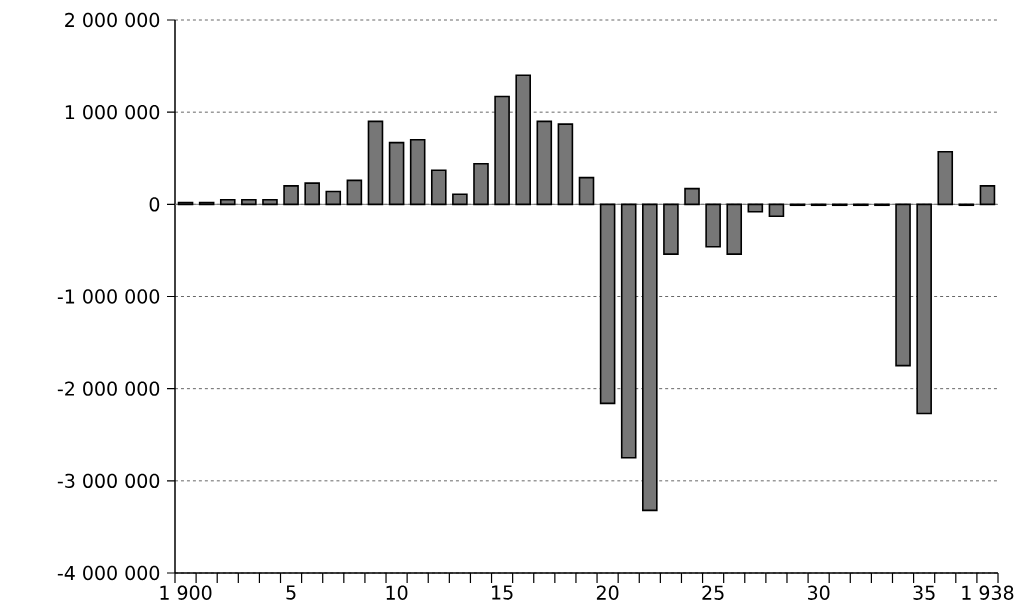  What do you see at coordinates (291, 592) in the screenshot?
I see `x-tick-label: 5` at bounding box center [291, 592].